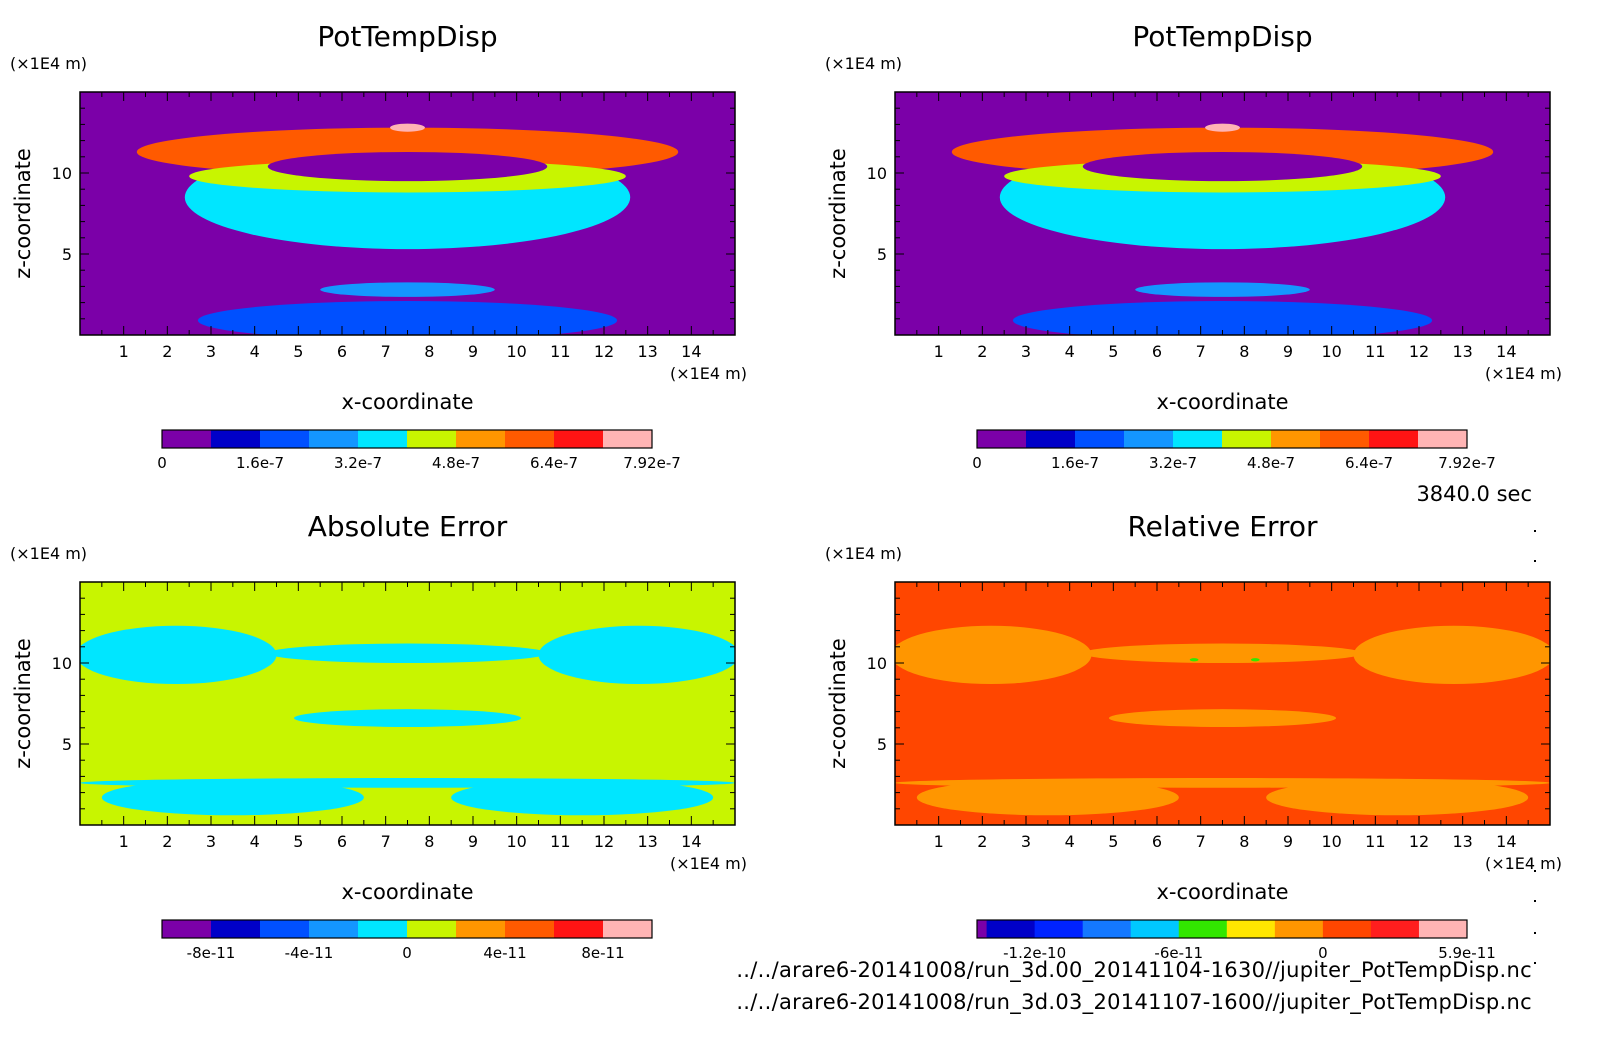 The width and height of the screenshot is (1604, 1054). Describe the element at coordinates (1034, 953) in the screenshot. I see `colorbar-label: -1.2e-10` at that location.